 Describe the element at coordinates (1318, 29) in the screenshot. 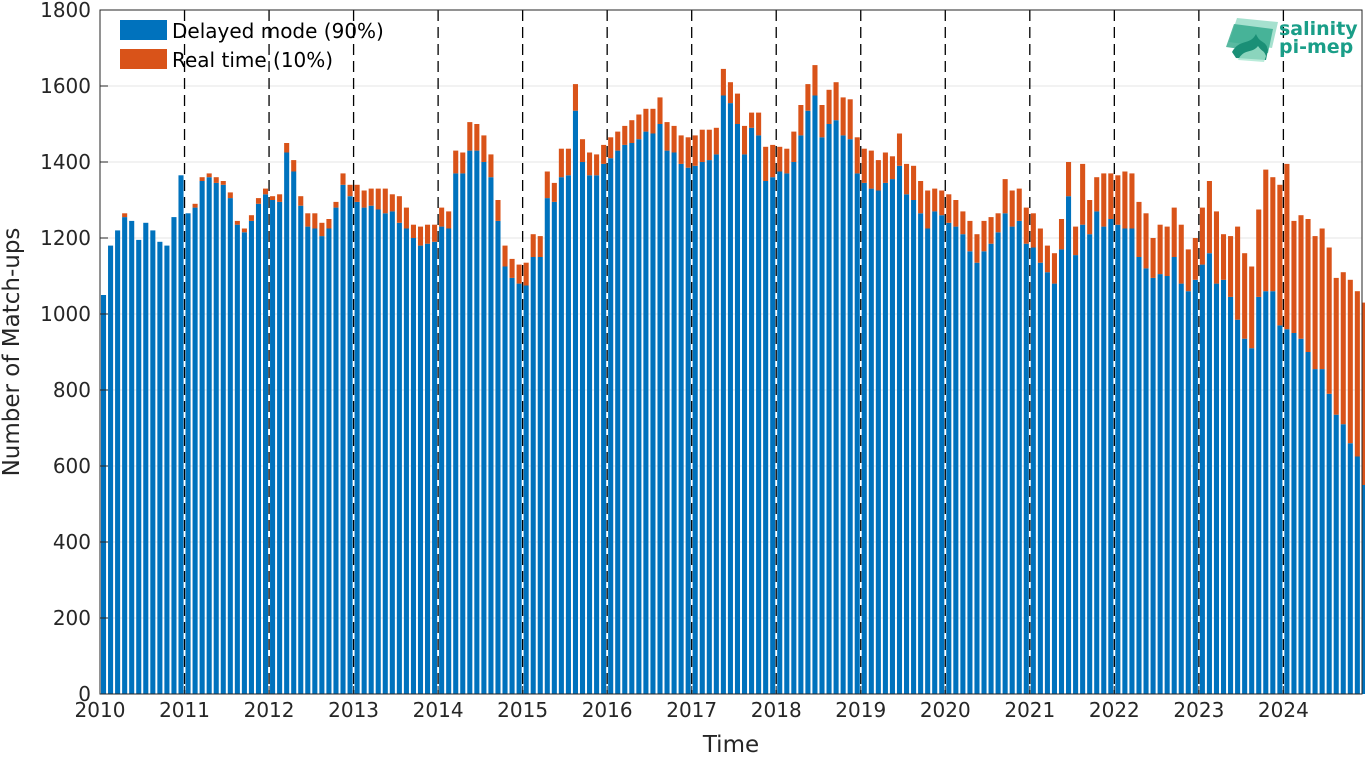

I see `logo-text-salinity: salinity` at that location.